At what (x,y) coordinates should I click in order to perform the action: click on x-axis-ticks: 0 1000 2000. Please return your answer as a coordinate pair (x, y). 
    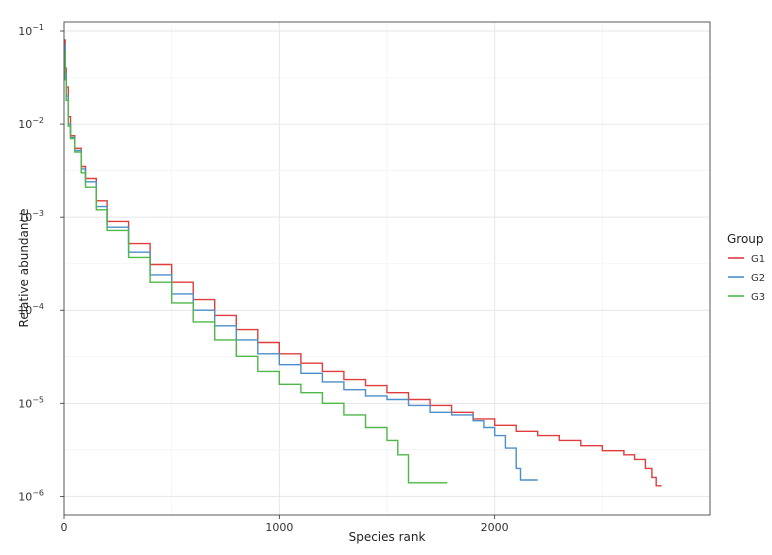
    Looking at the image, I should click on (285, 524).